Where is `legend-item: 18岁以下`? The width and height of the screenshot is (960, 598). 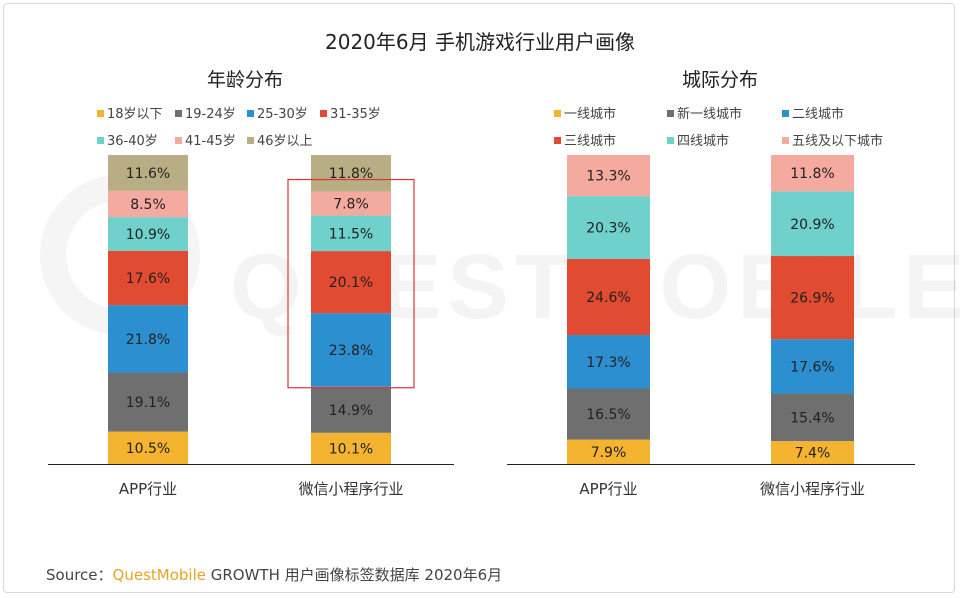 legend-item: 18岁以下 is located at coordinates (130, 112).